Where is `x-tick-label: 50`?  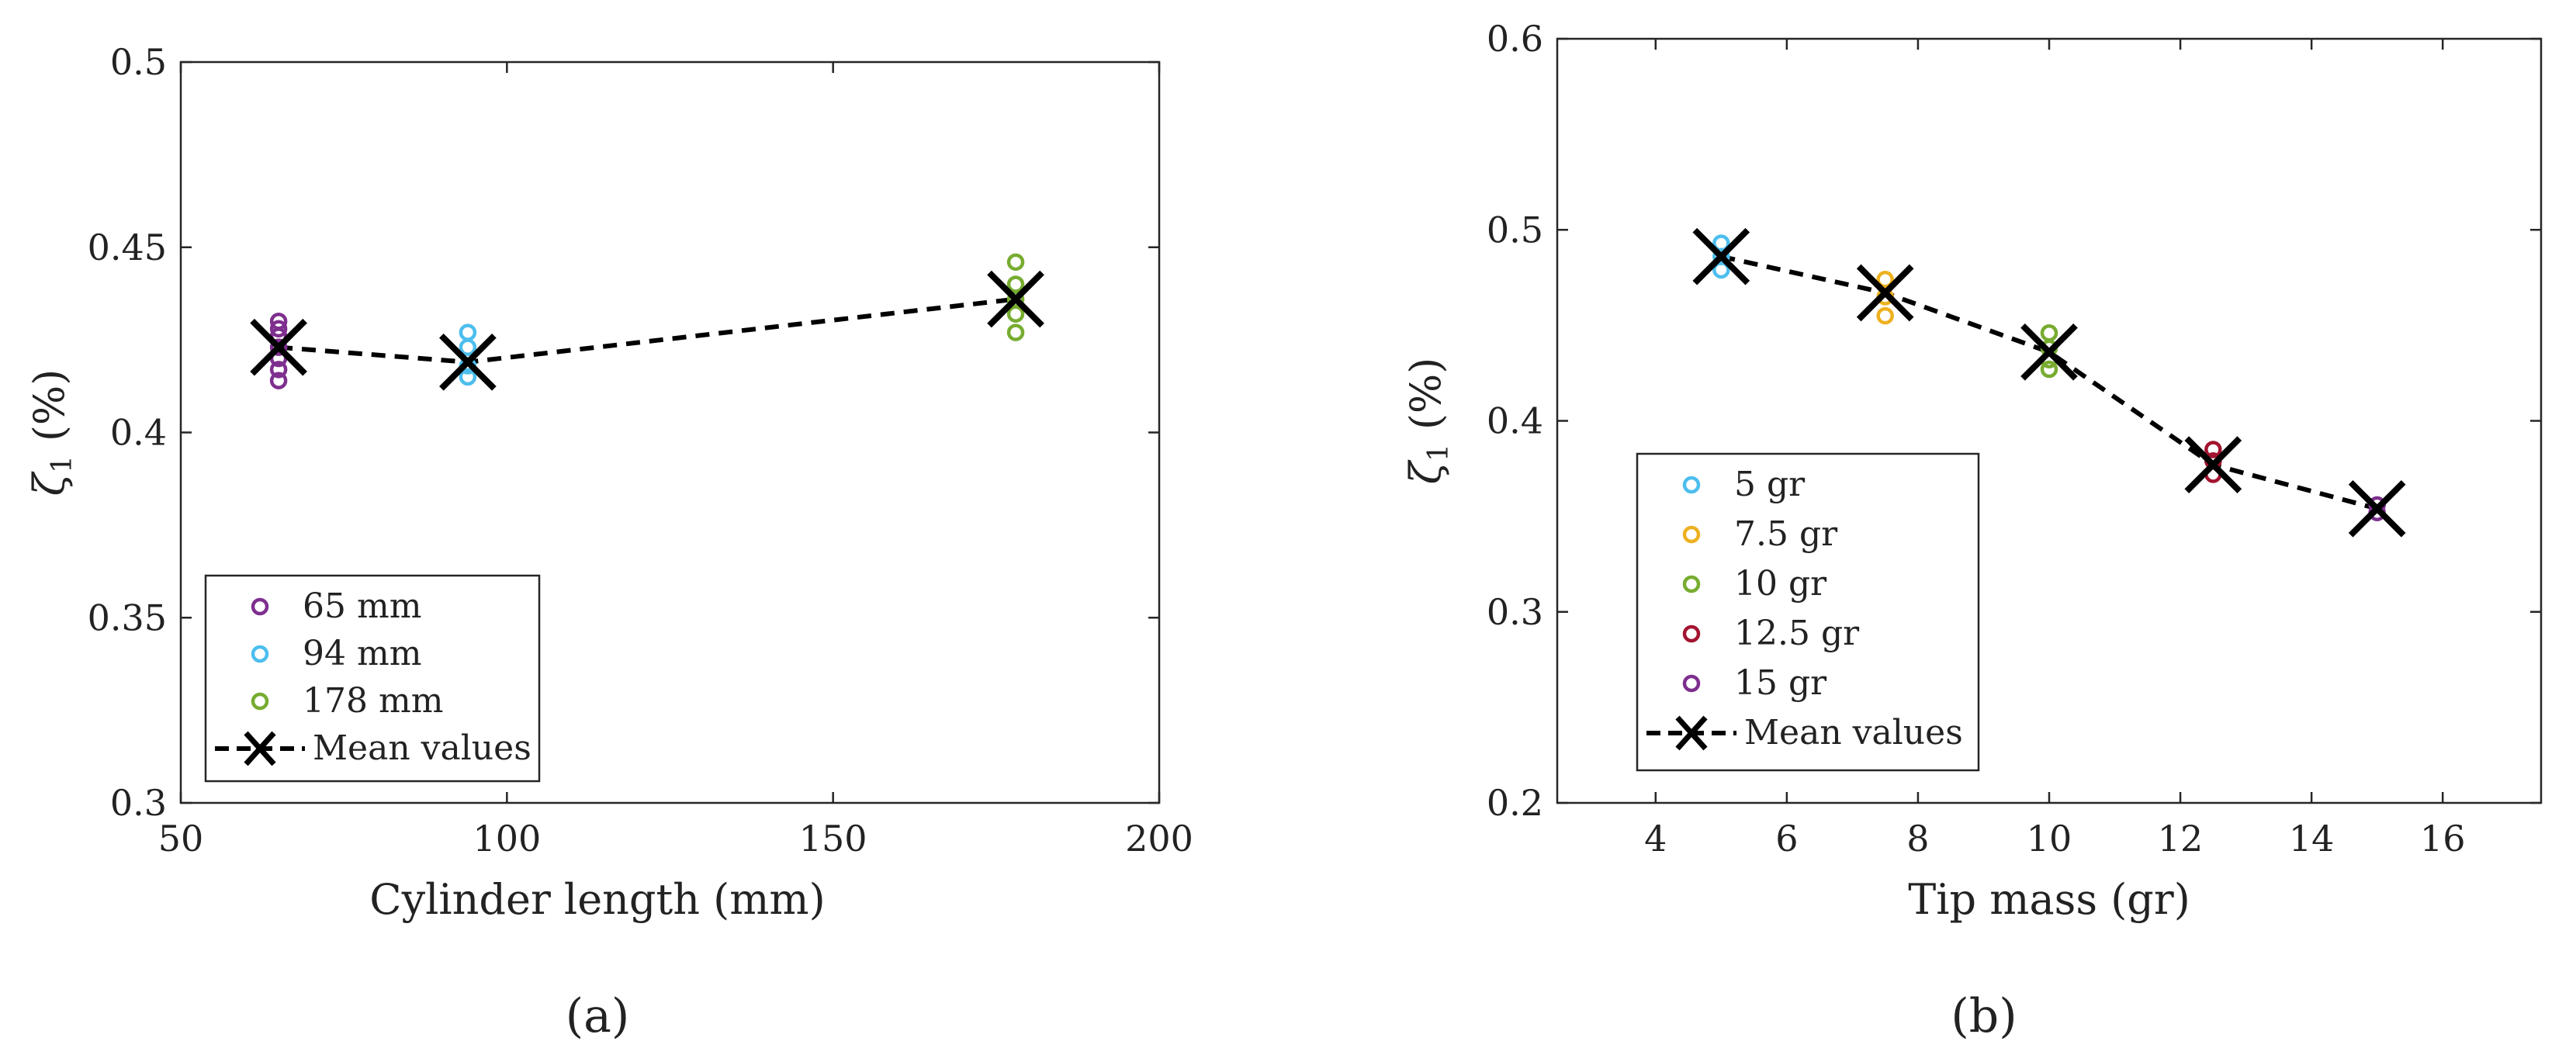 x-tick-label: 50 is located at coordinates (181, 839).